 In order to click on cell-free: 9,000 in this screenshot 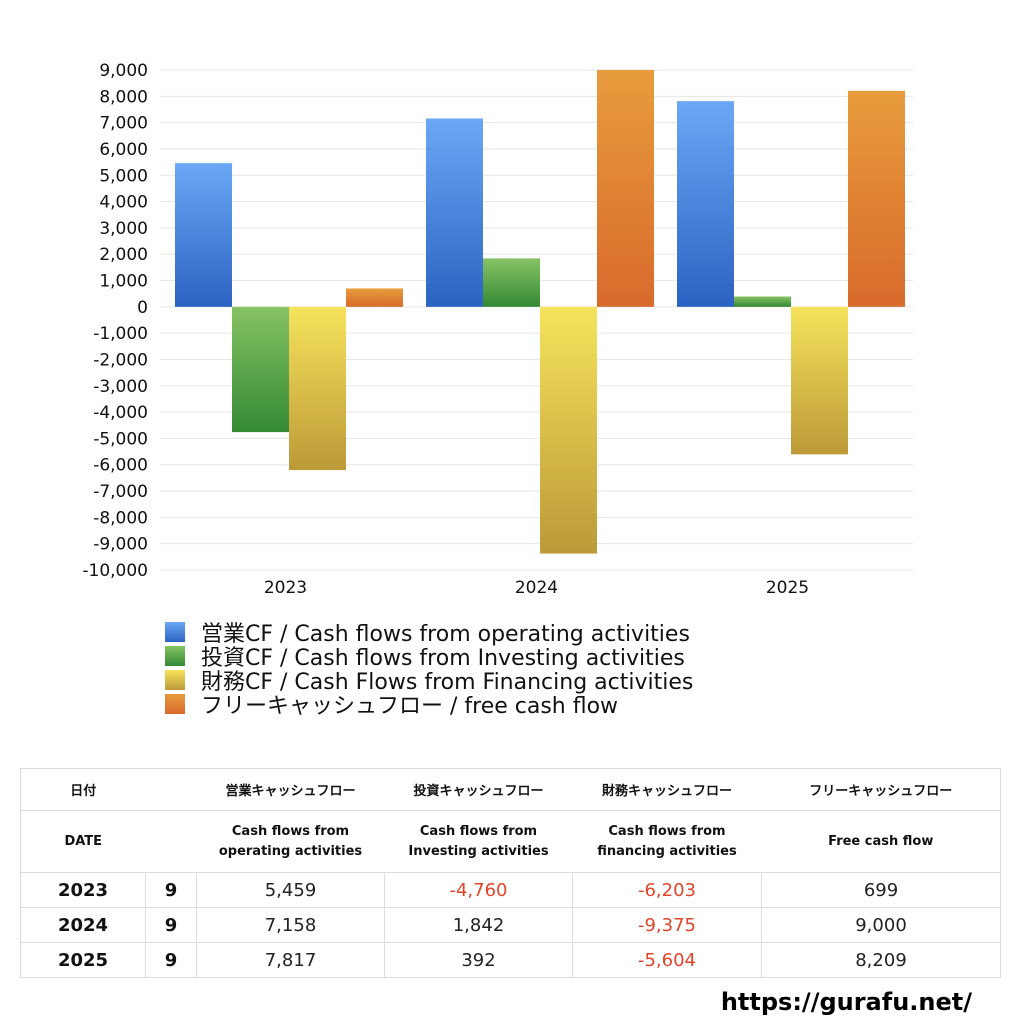, I will do `click(881, 925)`.